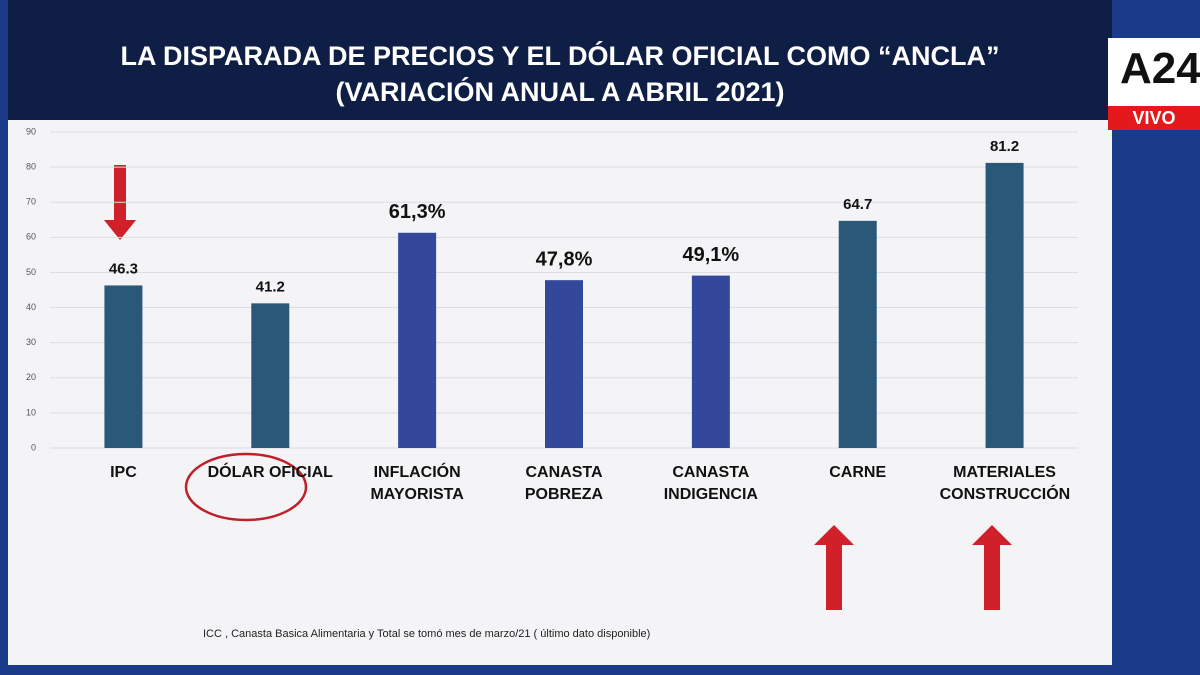 Image resolution: width=1200 pixels, height=675 pixels. What do you see at coordinates (710, 255) in the screenshot?
I see `value-label: 49,1%` at bounding box center [710, 255].